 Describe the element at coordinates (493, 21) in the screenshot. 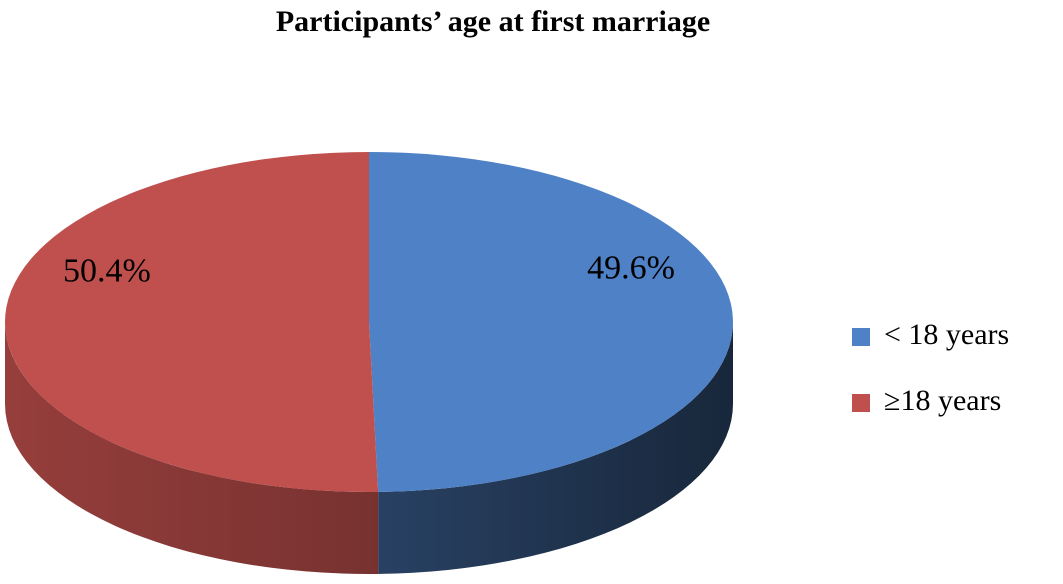

I see `chart-title: Participants’ age at first marriage` at that location.